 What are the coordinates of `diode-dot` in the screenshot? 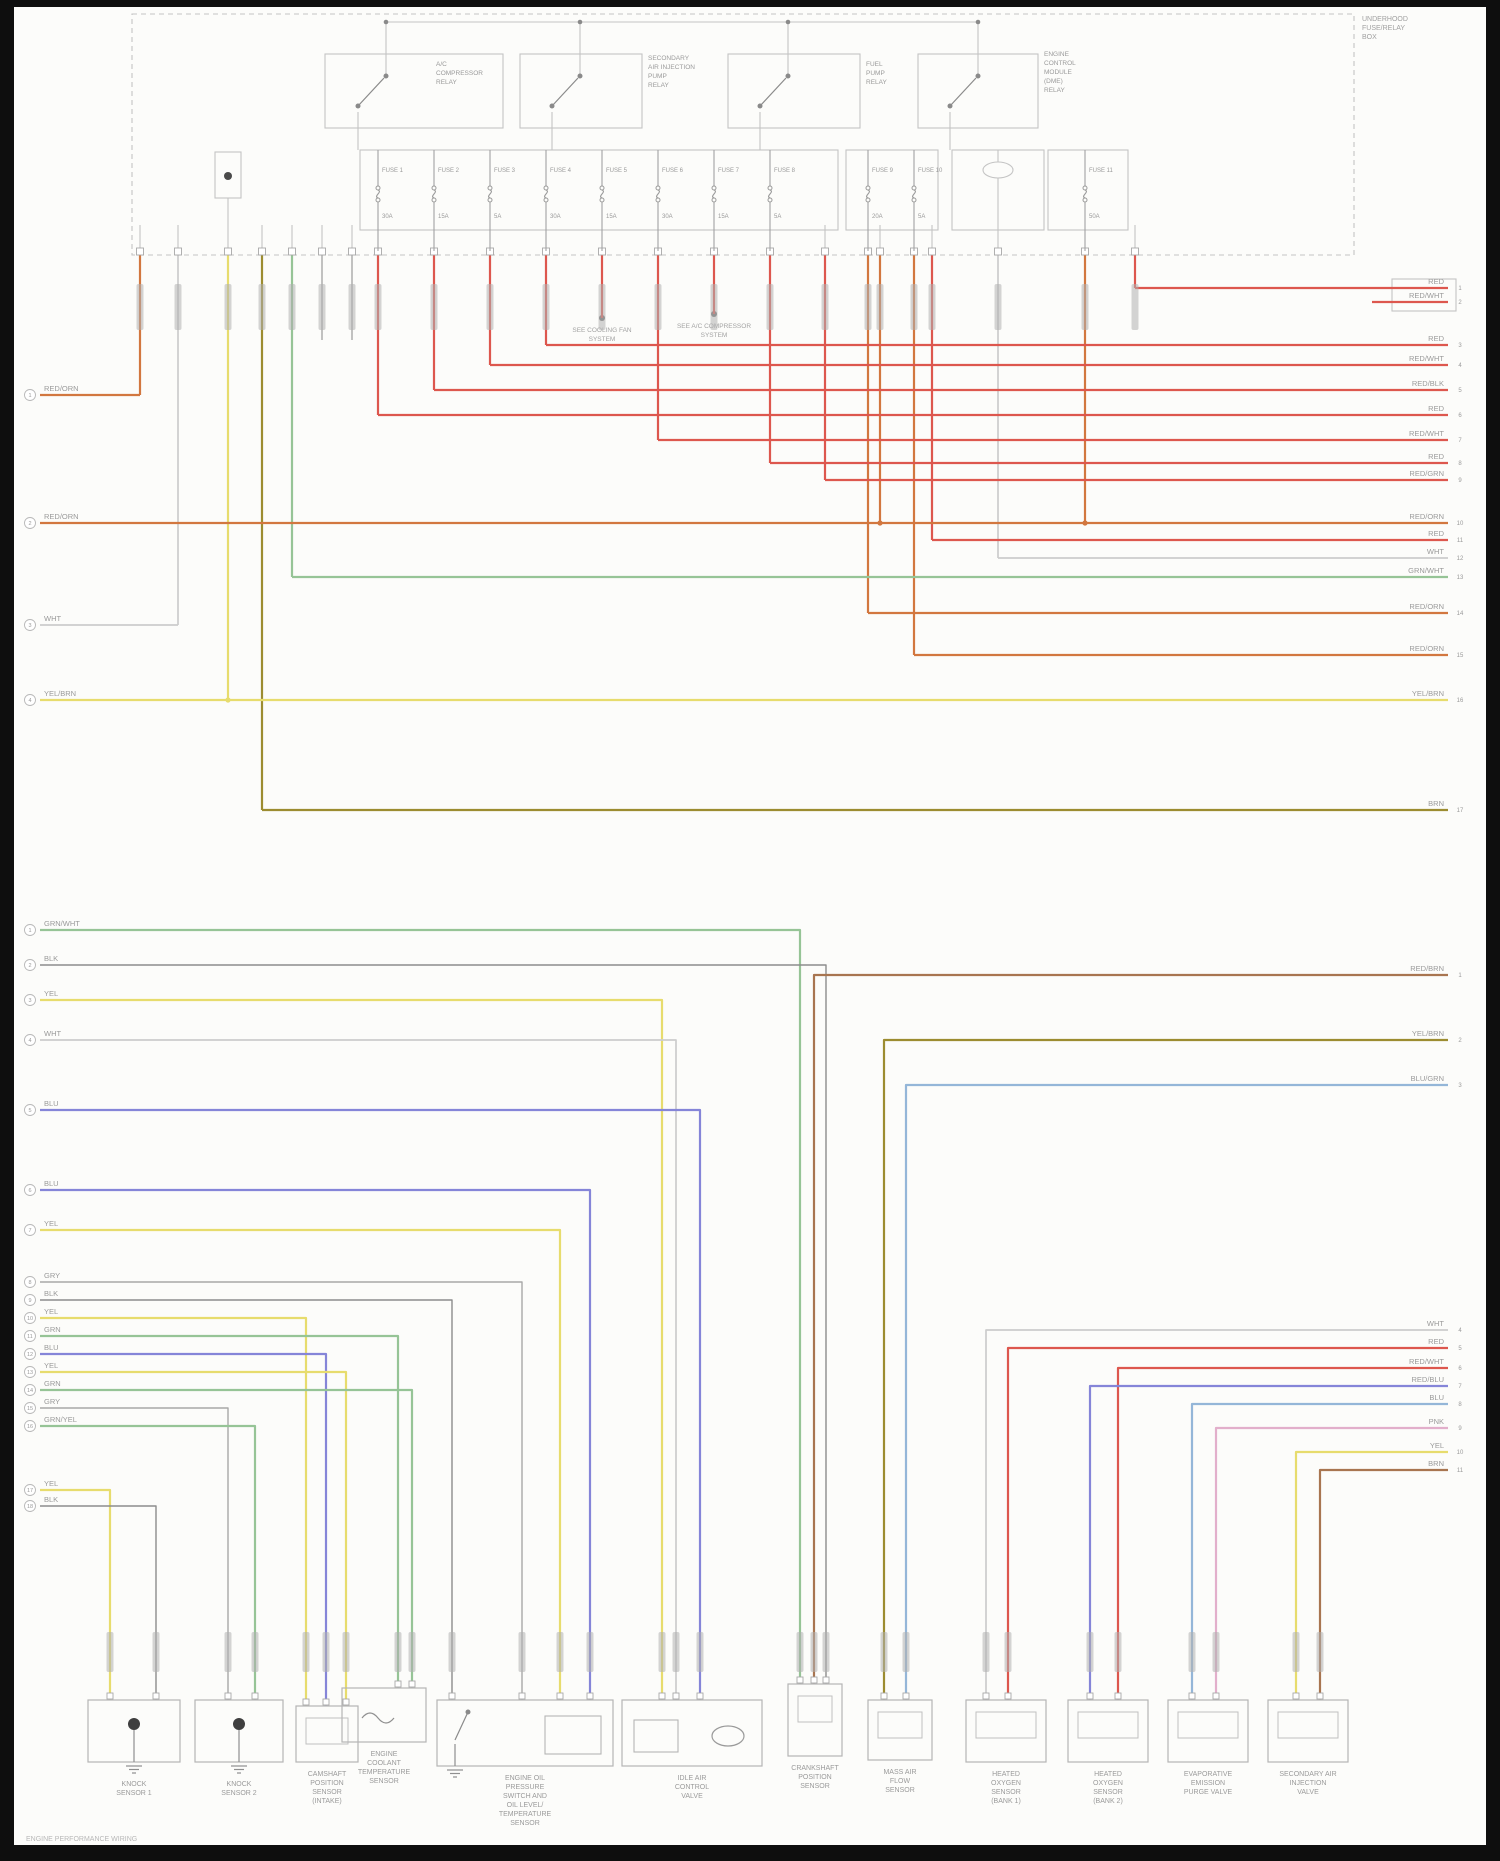 It's located at (228, 176).